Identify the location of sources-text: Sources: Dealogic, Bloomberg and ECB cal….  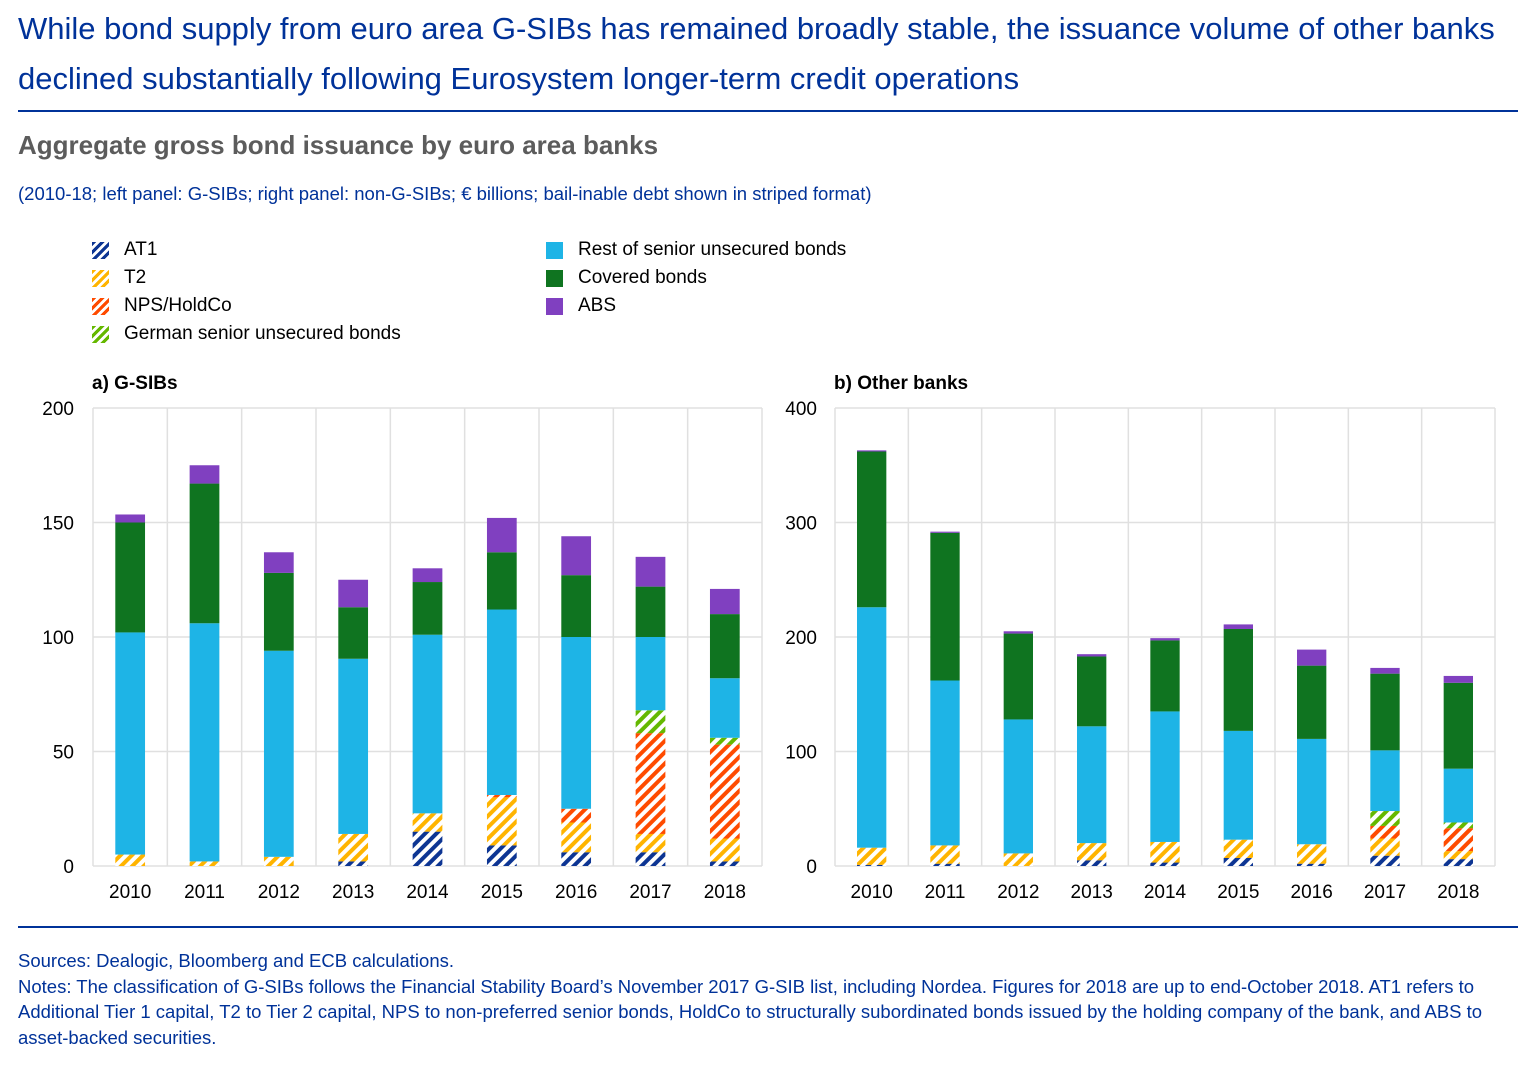
(236, 960).